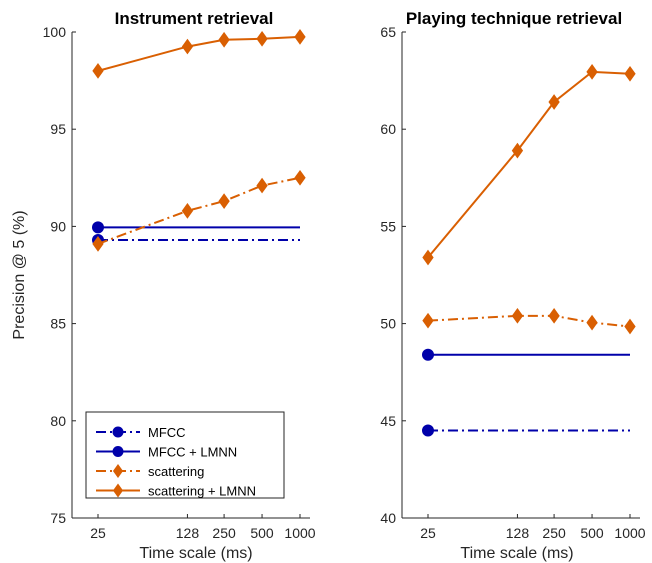 This screenshot has width=652, height=563. Describe the element at coordinates (55, 32) in the screenshot. I see `y-tick-label-instrument: 100` at that location.